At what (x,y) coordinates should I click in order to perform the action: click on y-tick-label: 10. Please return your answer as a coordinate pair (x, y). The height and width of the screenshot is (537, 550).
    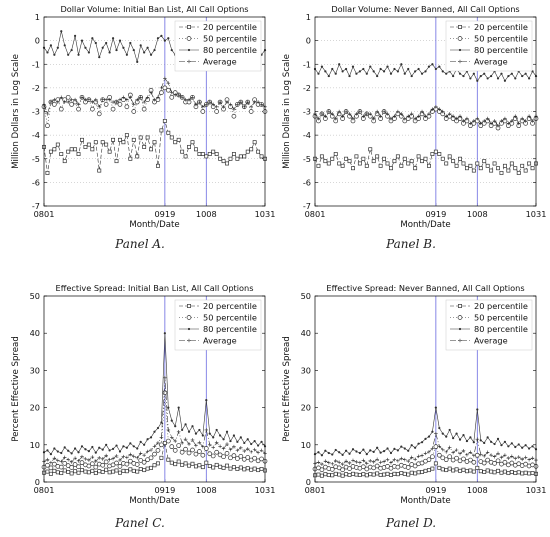
    Looking at the image, I should click on (35, 445).